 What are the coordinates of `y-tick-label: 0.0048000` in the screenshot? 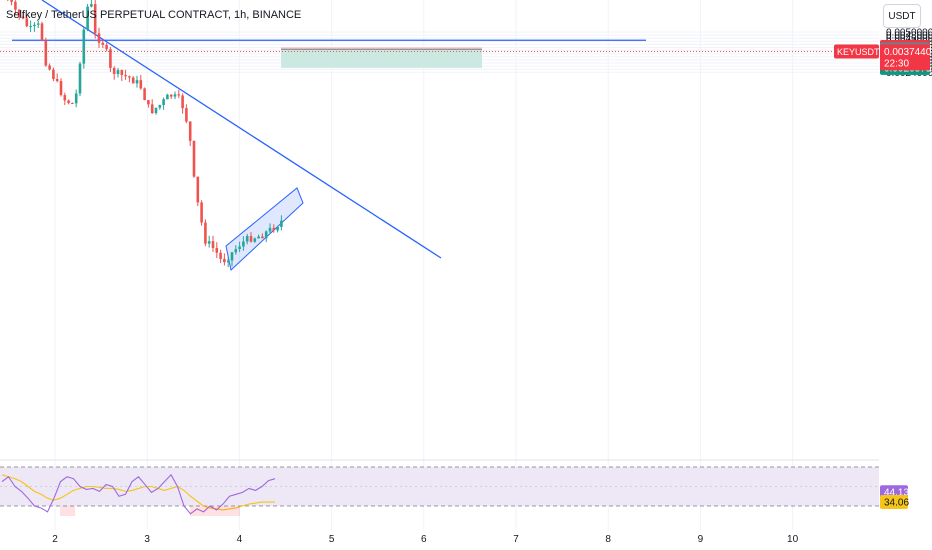 It's located at (909, 36).